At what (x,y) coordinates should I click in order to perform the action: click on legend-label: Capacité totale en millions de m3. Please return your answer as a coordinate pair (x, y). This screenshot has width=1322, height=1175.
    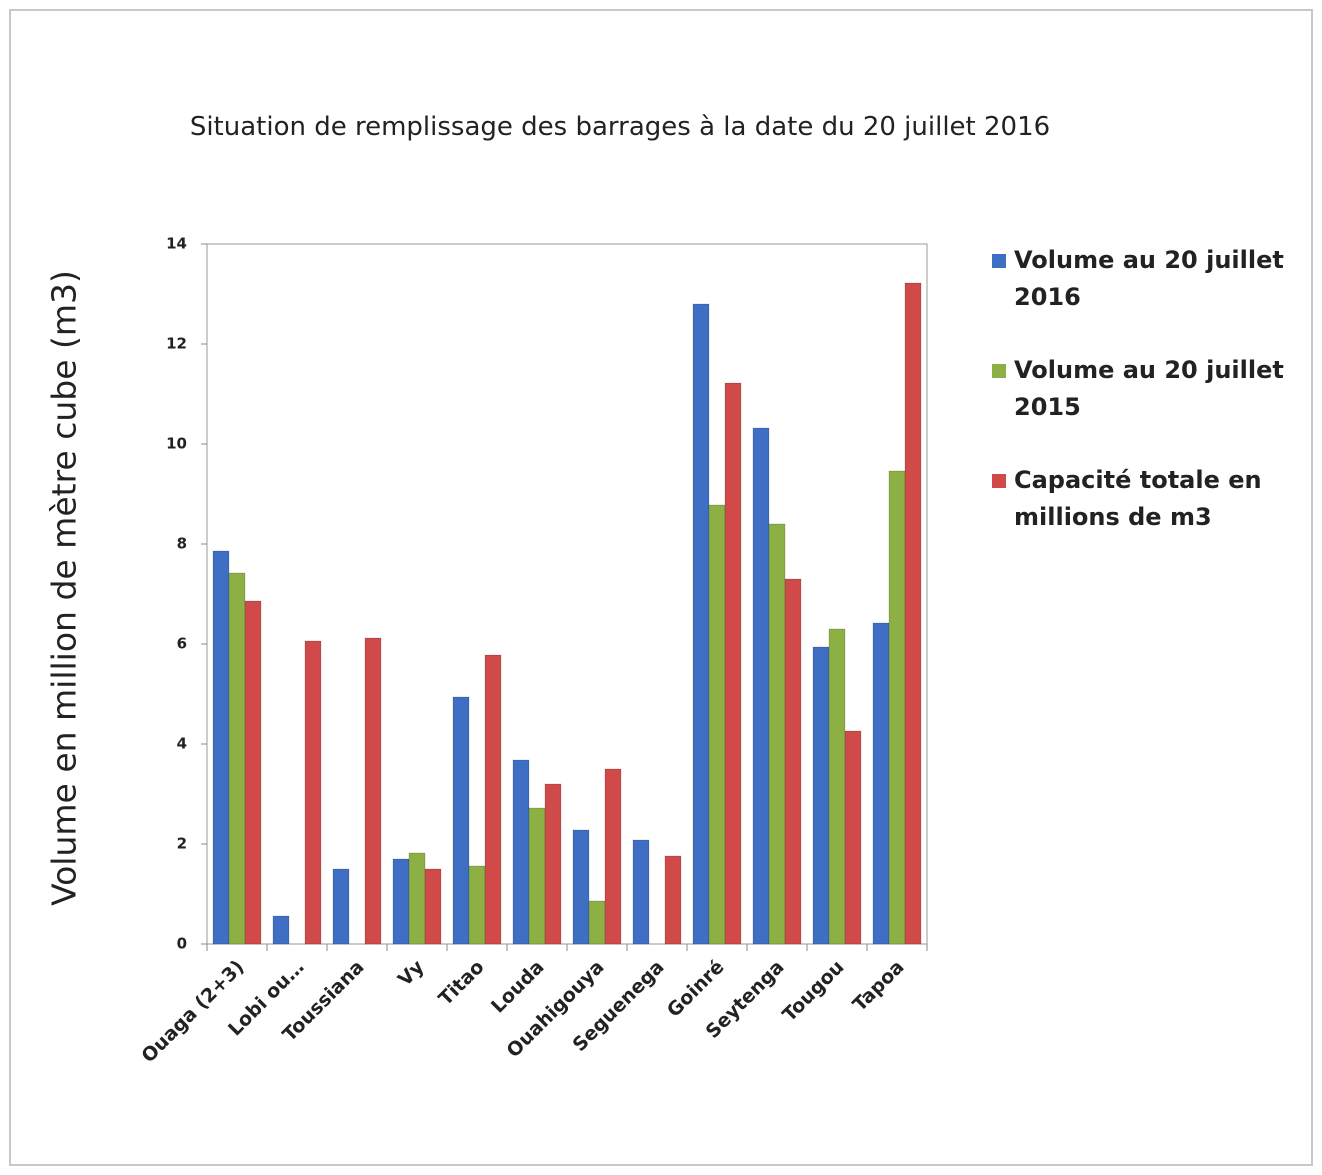
    Looking at the image, I should click on (1138, 498).